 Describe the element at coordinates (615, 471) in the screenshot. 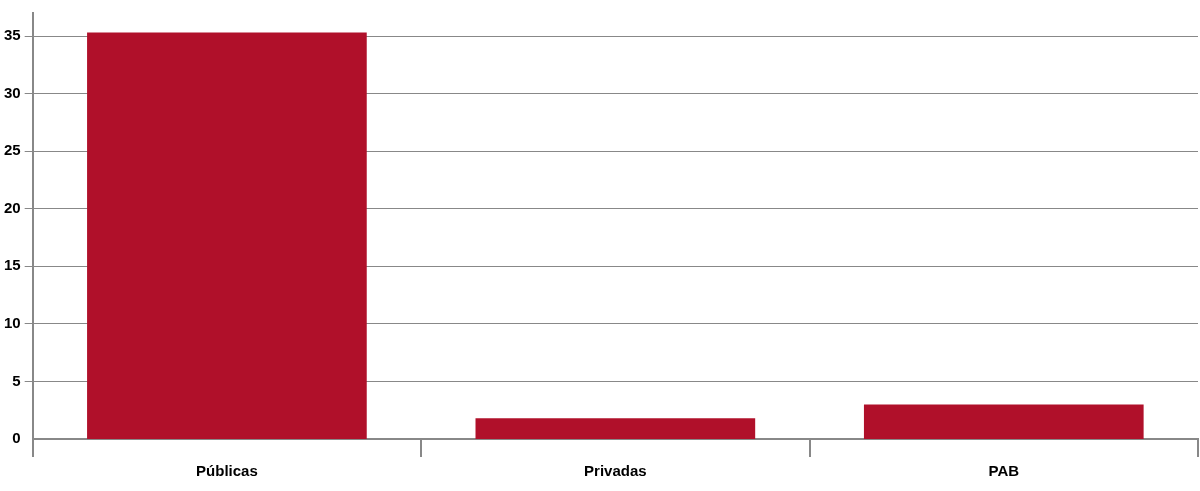

I see `x-tick-label: Privadas` at that location.